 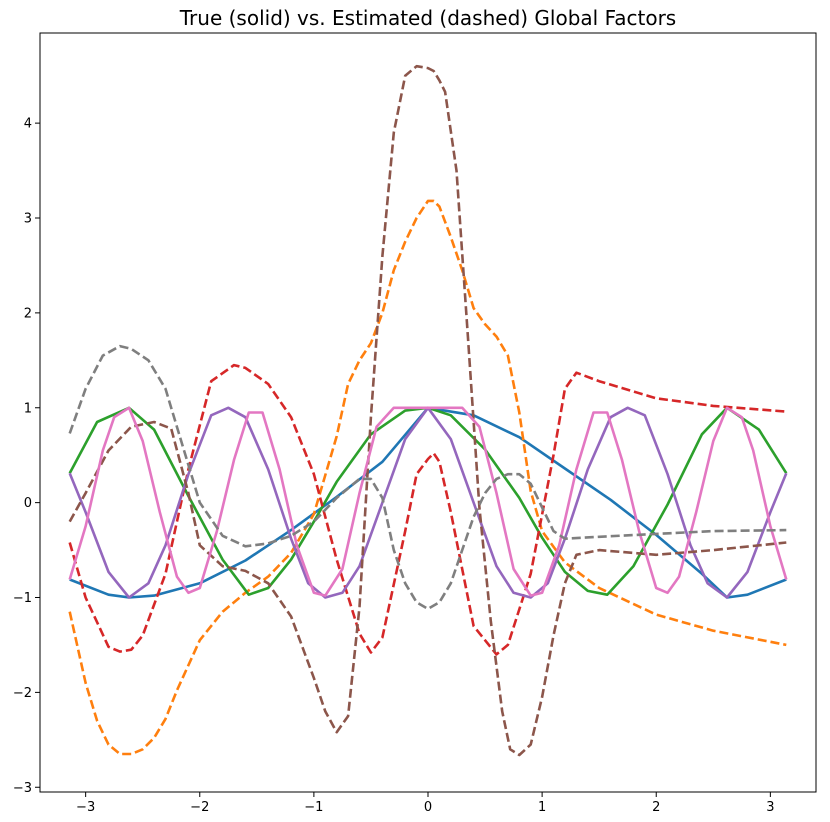 What do you see at coordinates (28, 408) in the screenshot?
I see `y-tick-label: 1` at bounding box center [28, 408].